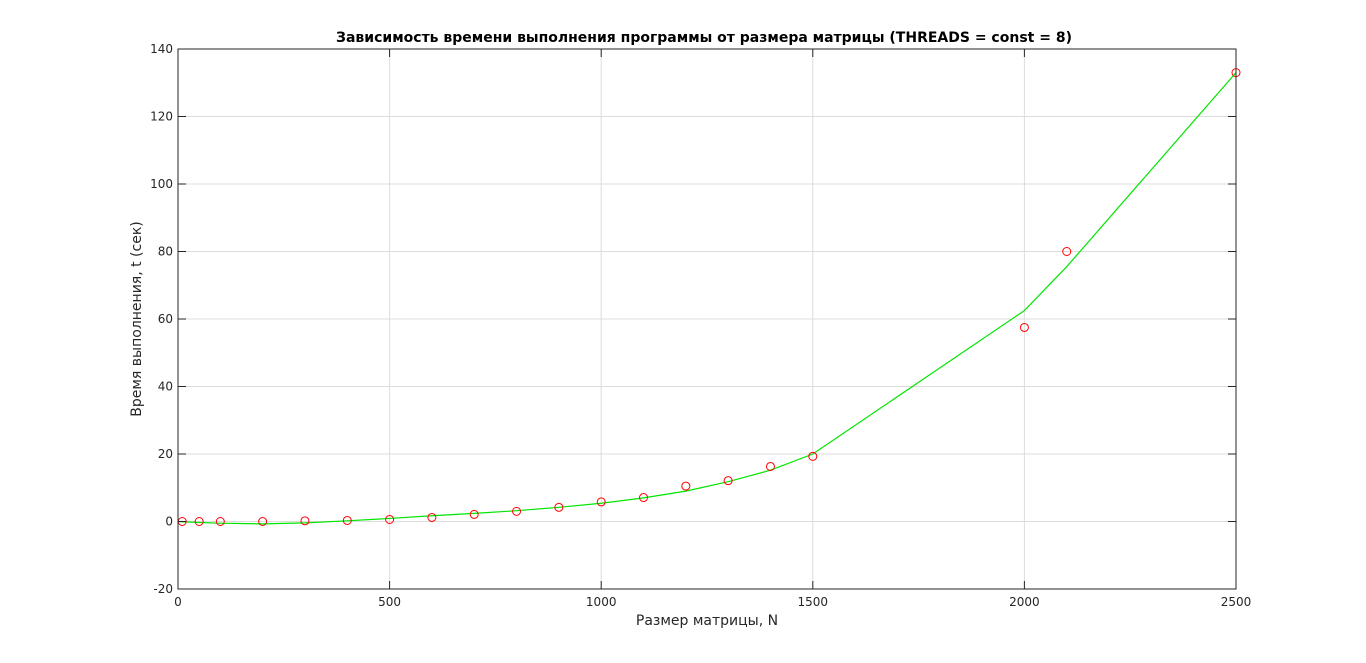  I want to click on y-tick-label: 40, so click(165, 387).